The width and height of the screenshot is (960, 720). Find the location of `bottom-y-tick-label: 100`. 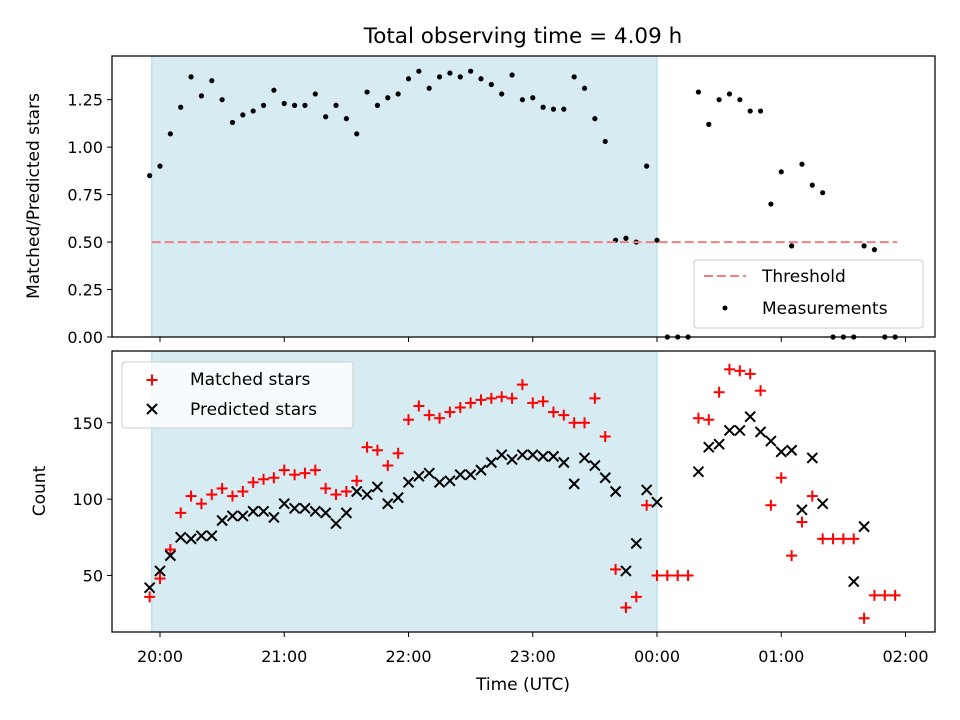

bottom-y-tick-label: 100 is located at coordinates (87, 499).